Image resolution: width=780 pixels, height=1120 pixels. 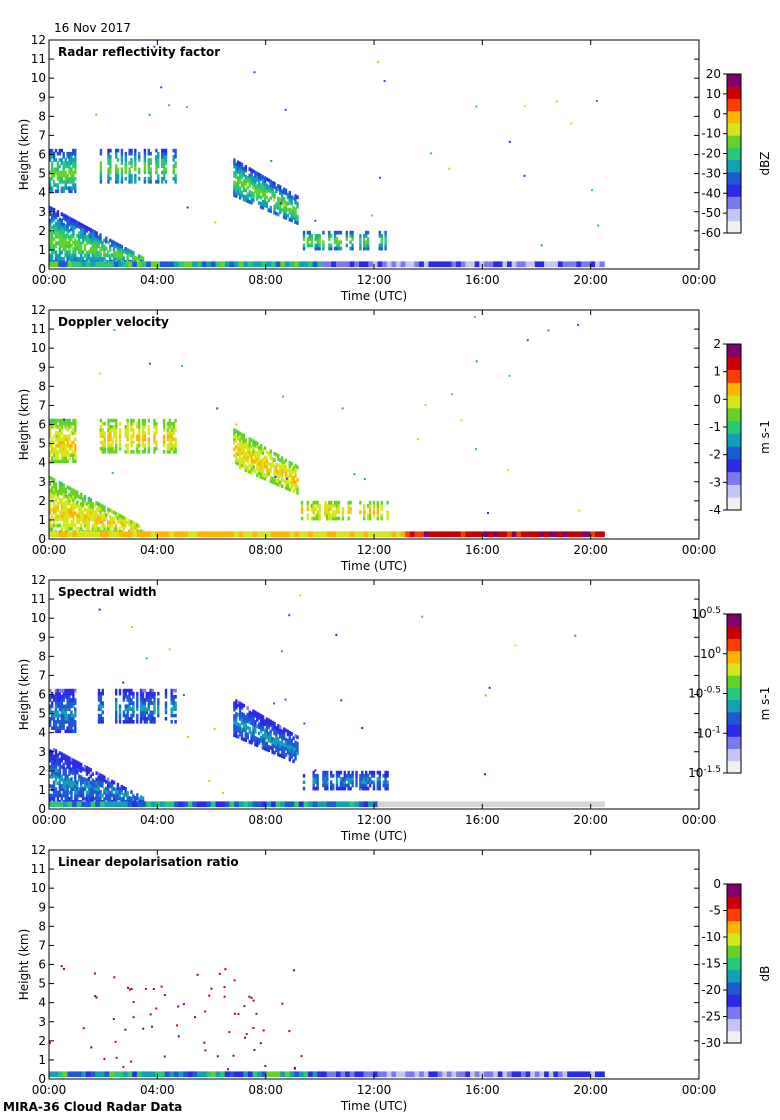 I want to click on x-tick-label: 00:00, so click(x=699, y=820).